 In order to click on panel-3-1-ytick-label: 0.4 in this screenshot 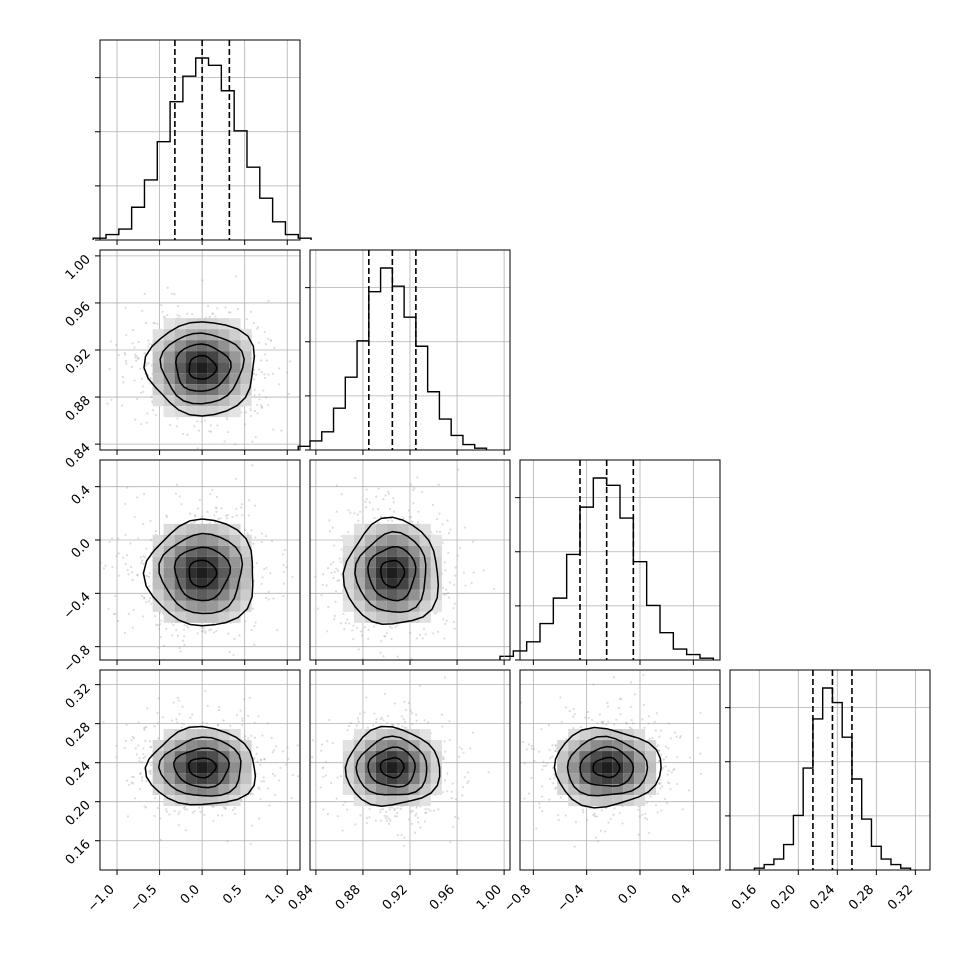, I will do `click(81, 495)`.